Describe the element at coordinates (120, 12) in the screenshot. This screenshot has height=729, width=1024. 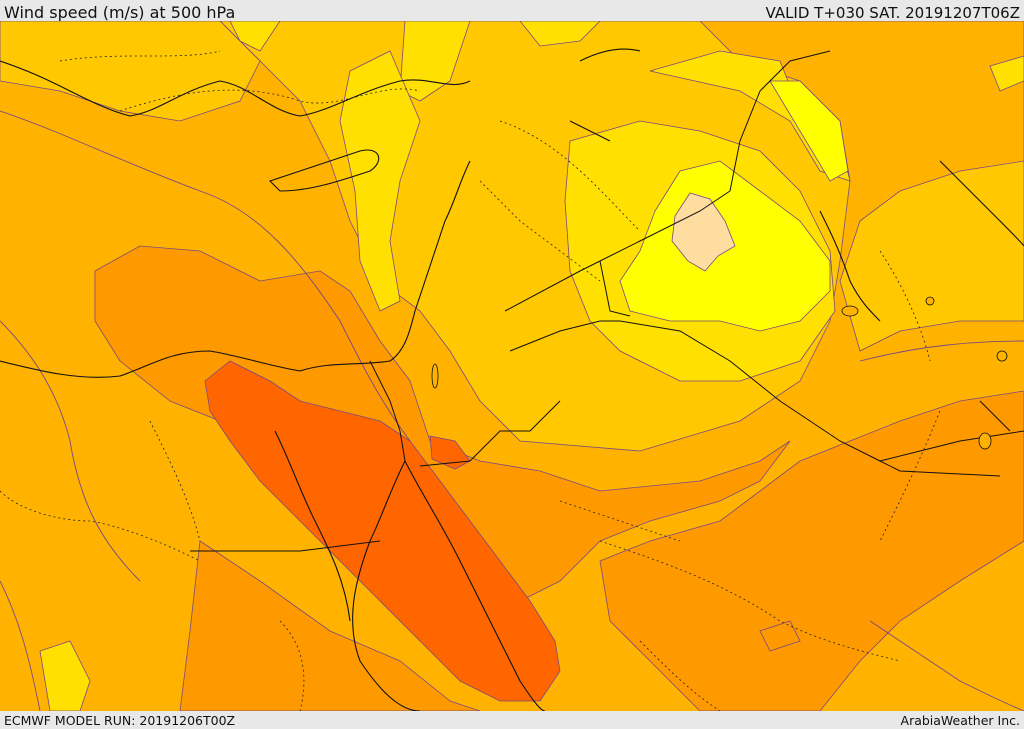
I see `map-title: Wind speed (m/s) at 500 hPa` at that location.